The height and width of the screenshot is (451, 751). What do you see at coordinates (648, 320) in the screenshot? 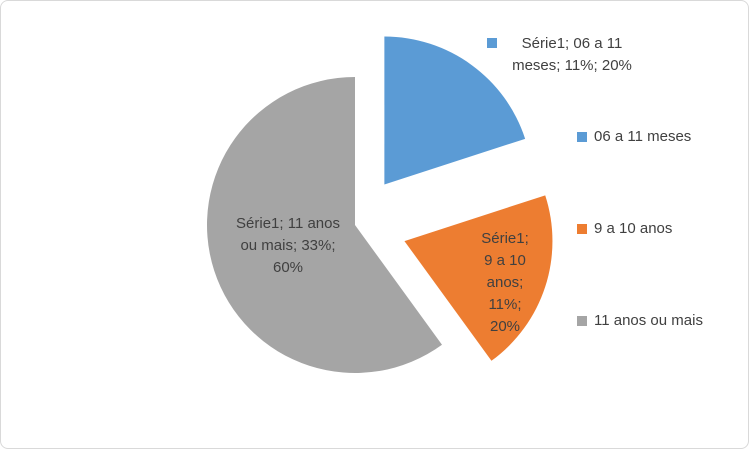
I see `legend-label: 11 anos ou mais` at bounding box center [648, 320].